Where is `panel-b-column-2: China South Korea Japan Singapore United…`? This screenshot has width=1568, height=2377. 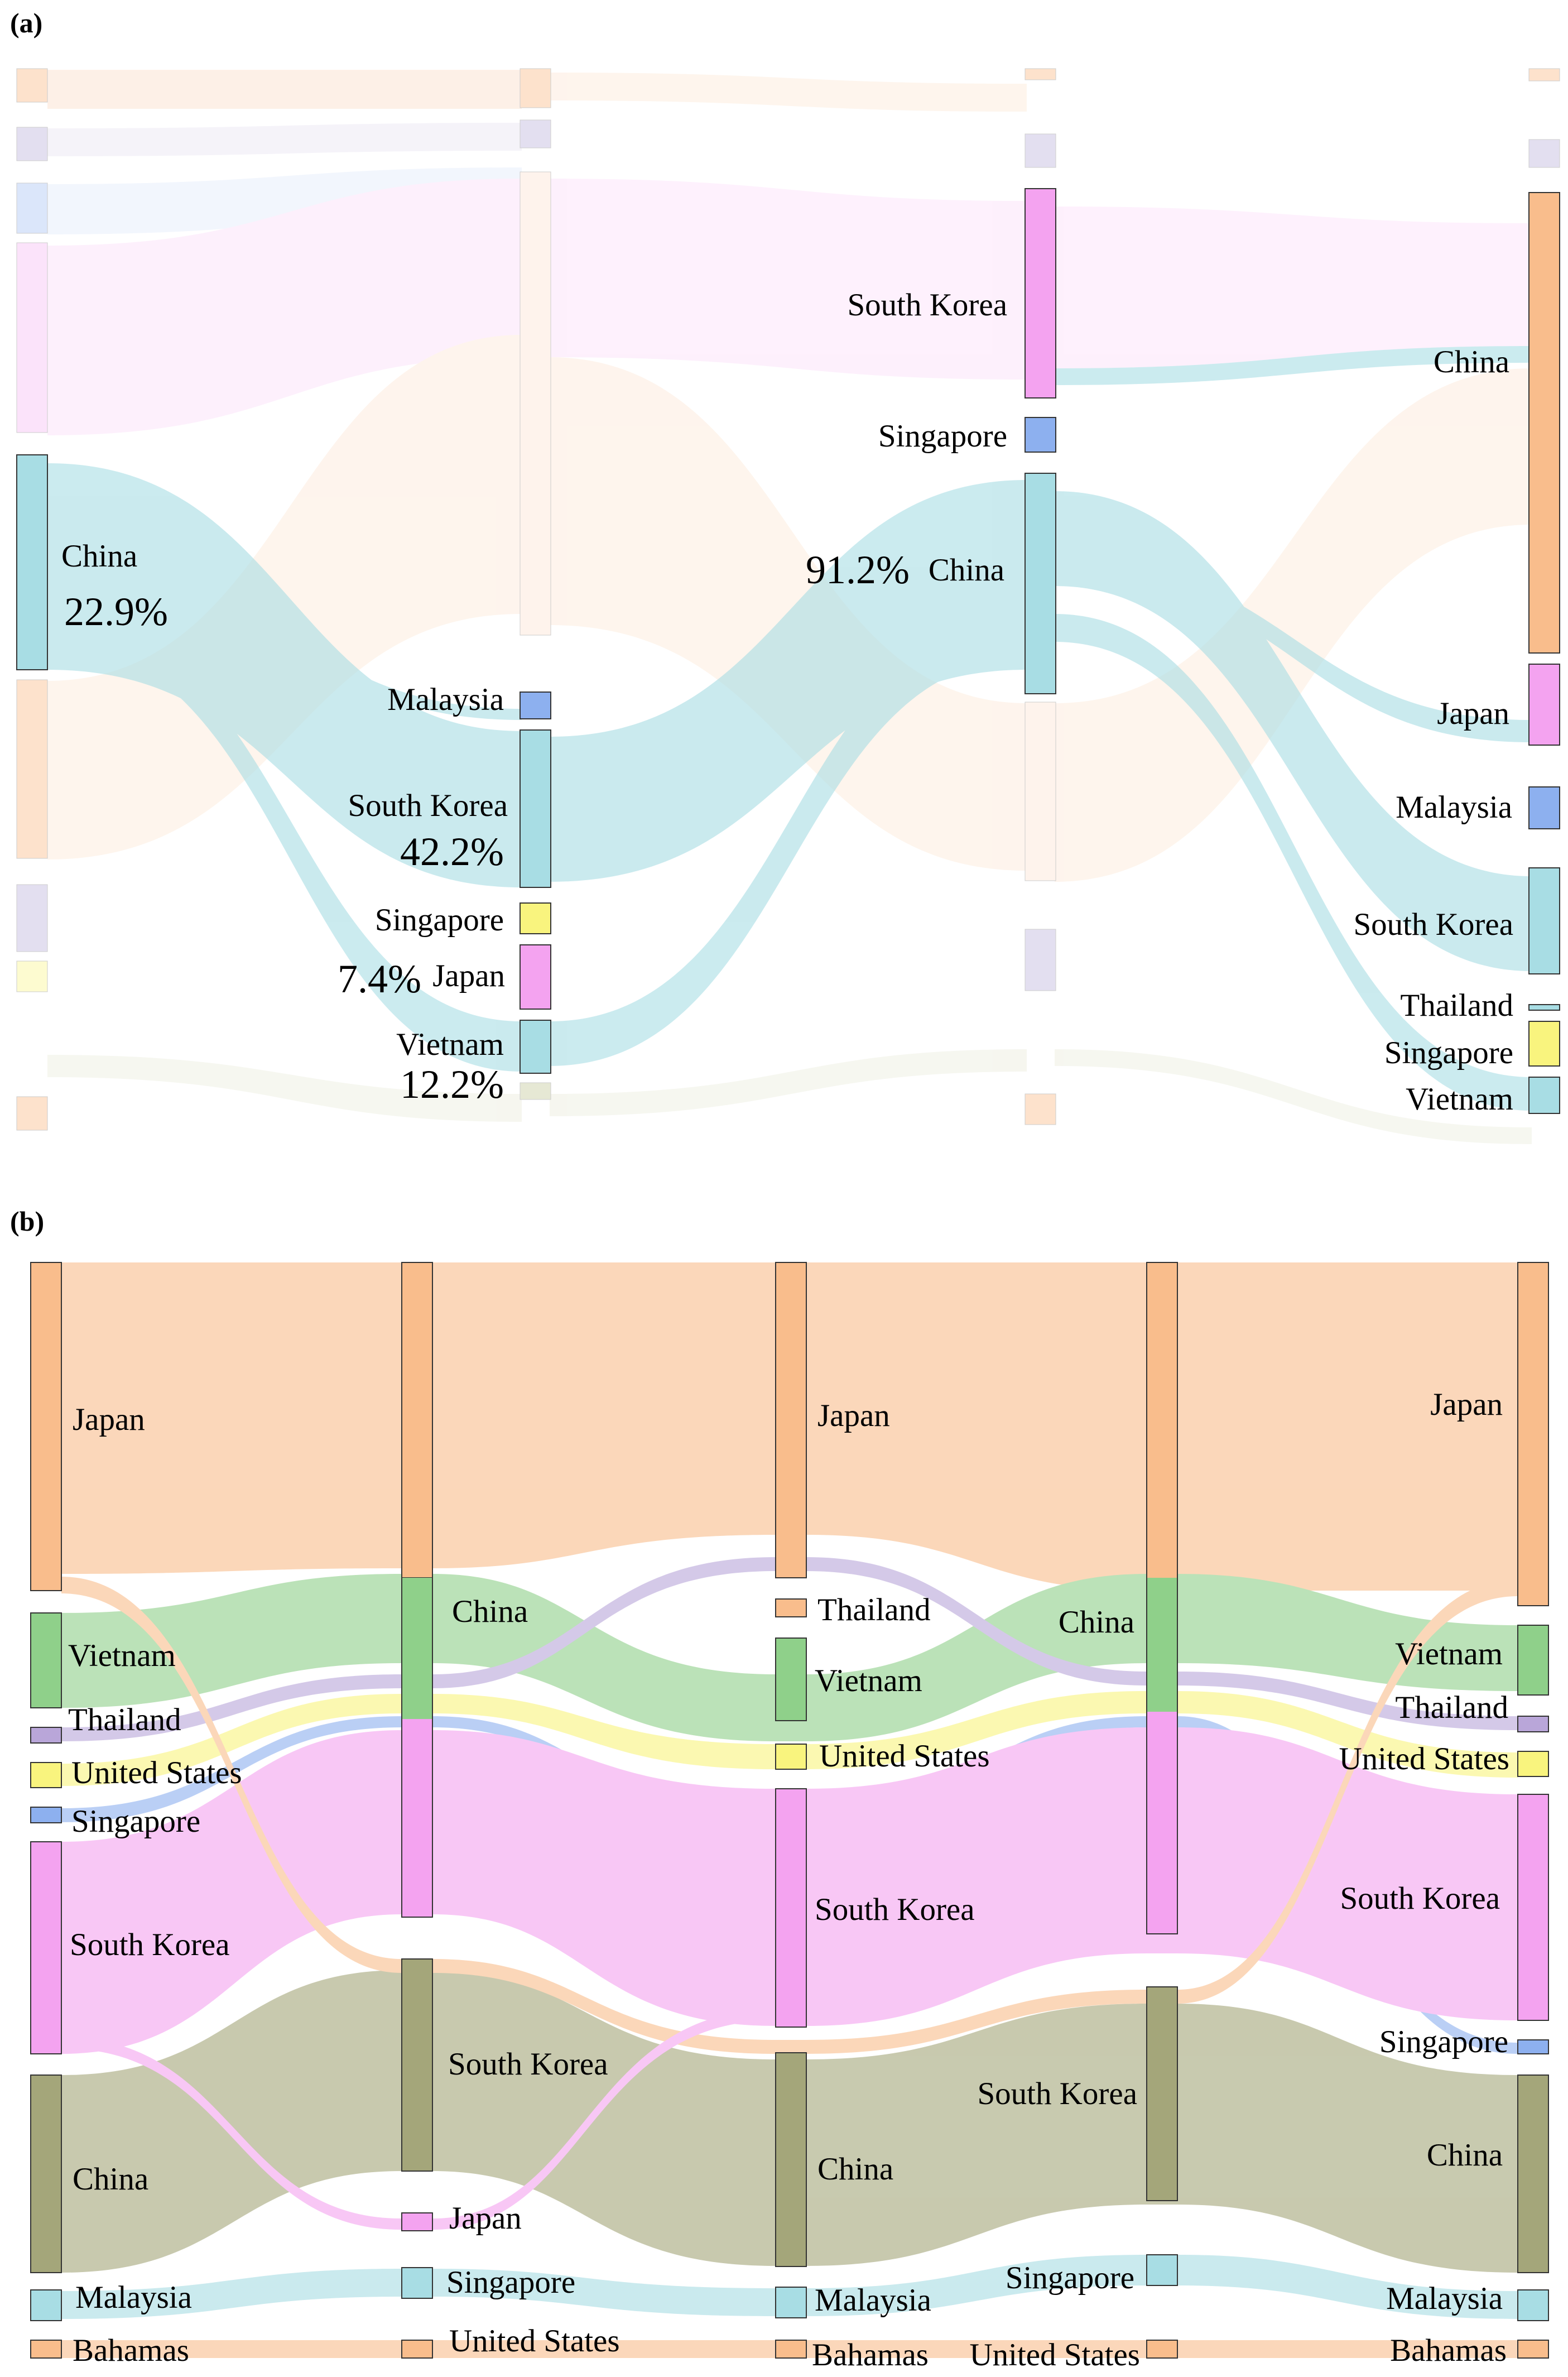
panel-b-column-2: China South Korea Japan Singapore United… is located at coordinates (511, 1811).